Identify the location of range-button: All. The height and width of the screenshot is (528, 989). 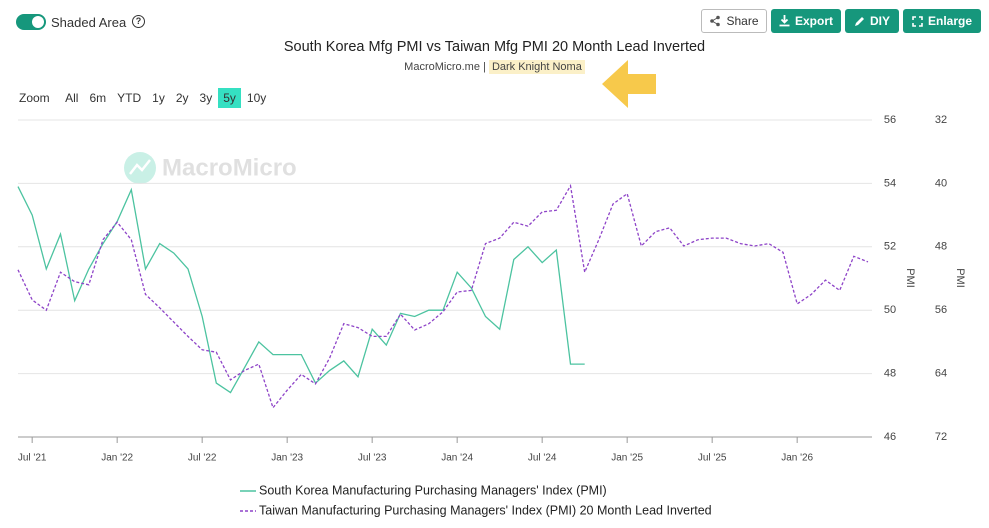
(72, 98).